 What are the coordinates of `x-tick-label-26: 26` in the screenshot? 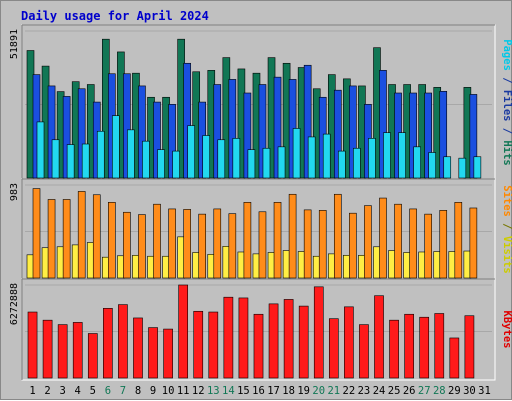 It's located at (409, 391).